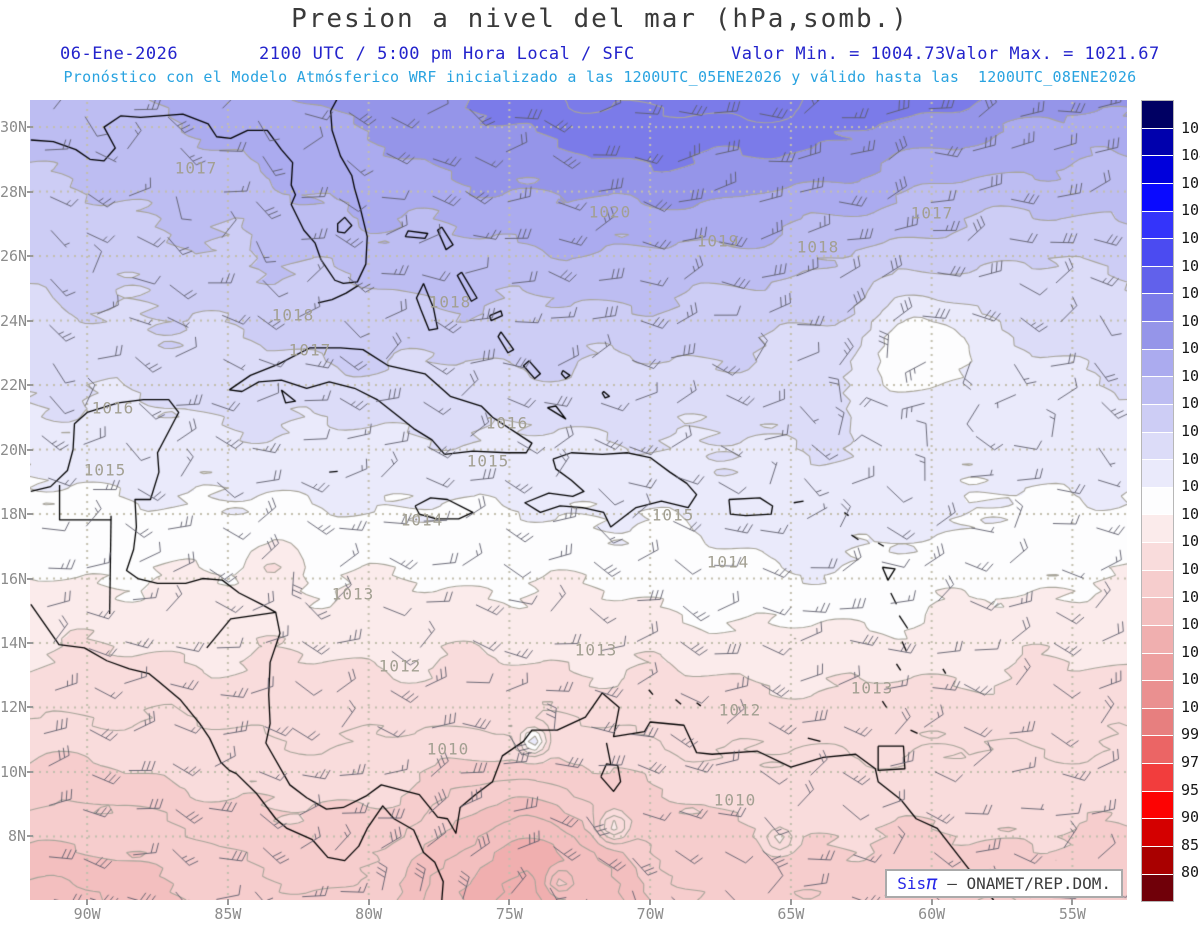 The image size is (1200, 927). What do you see at coordinates (932, 914) in the screenshot?
I see `lon-axis-label: 60W` at bounding box center [932, 914].